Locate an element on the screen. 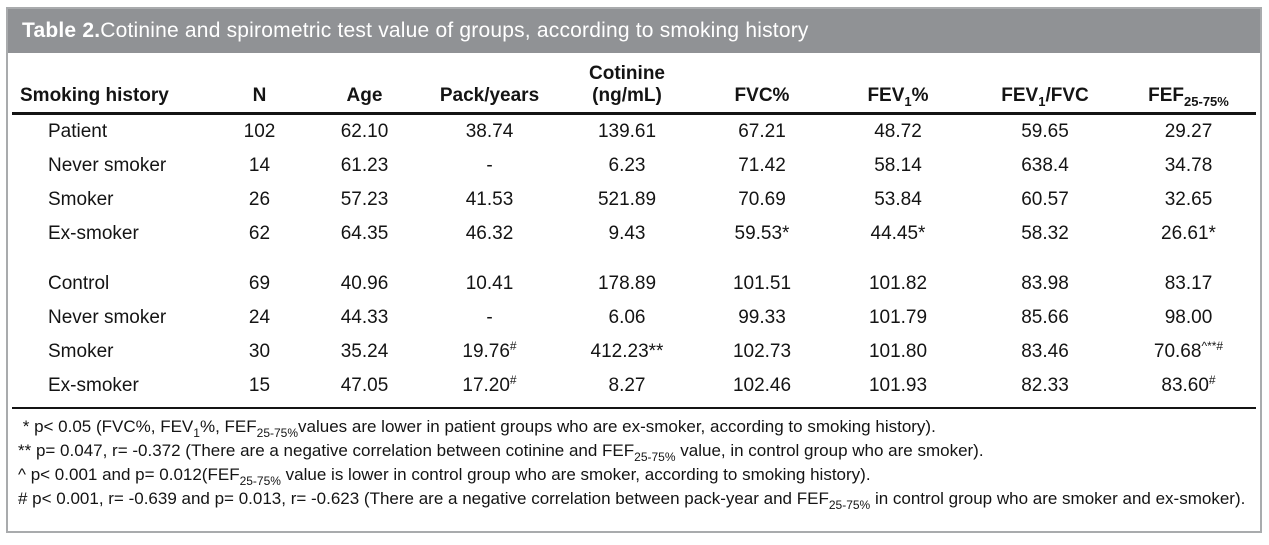  table-cell: 83.46 is located at coordinates (1045, 351).